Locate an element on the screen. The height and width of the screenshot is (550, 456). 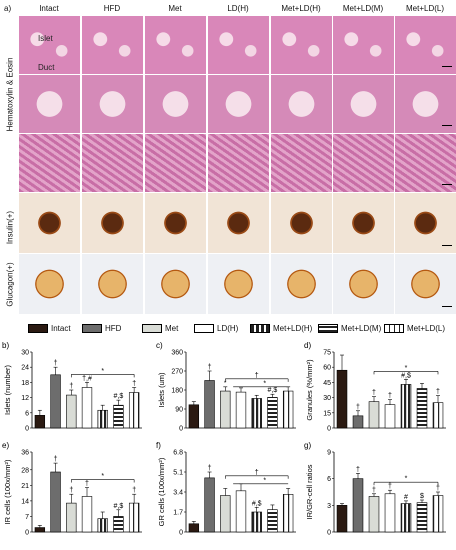
legend-label: Met+LD(H) is located at coordinates (293, 328).